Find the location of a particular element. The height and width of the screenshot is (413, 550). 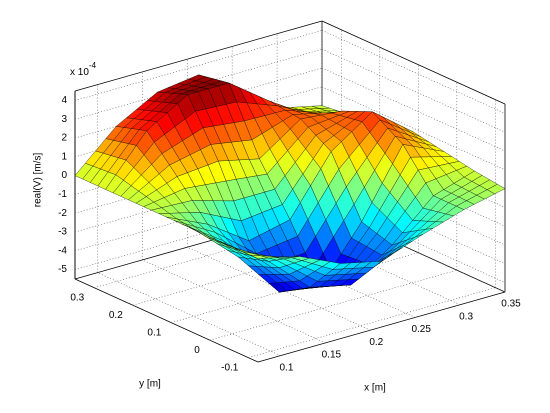

z-tick-label: 1 is located at coordinates (64, 156).